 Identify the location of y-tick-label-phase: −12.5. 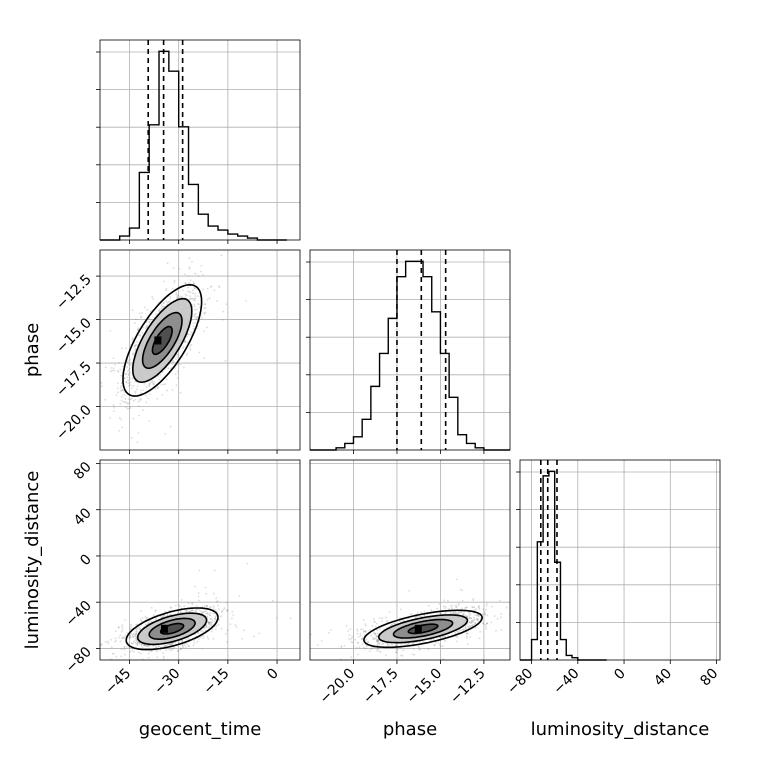
(74, 293).